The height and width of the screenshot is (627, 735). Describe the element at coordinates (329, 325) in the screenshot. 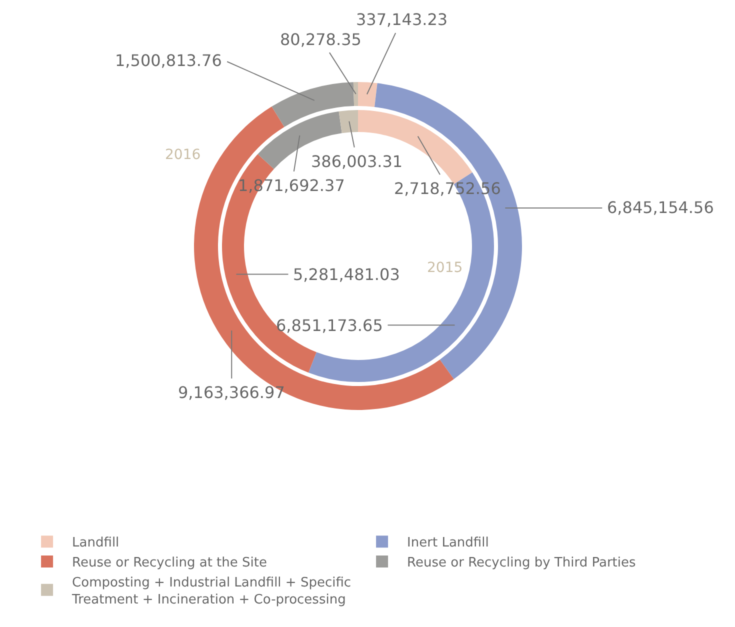

I see `data-label: 6,851,173.65` at that location.